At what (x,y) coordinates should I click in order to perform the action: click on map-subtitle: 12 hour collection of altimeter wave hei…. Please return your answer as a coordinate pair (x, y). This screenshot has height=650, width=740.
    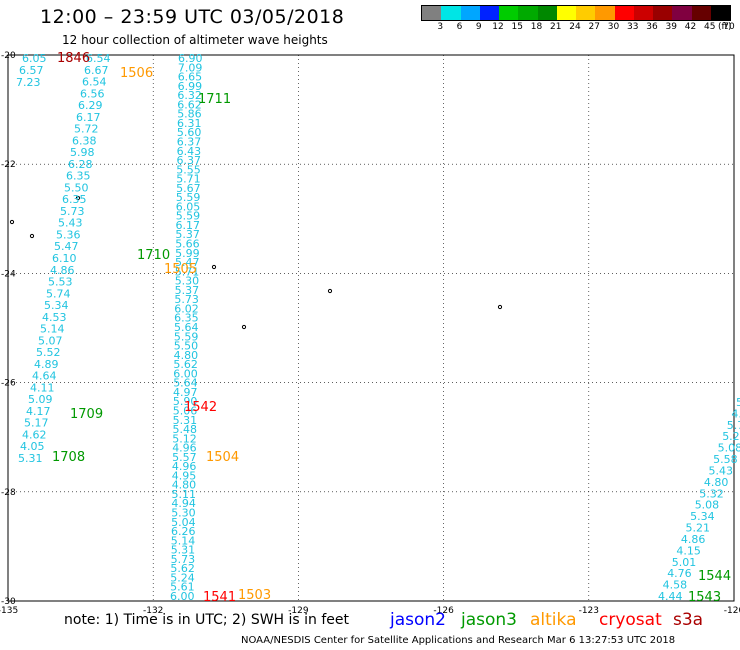
    Looking at the image, I should click on (195, 40).